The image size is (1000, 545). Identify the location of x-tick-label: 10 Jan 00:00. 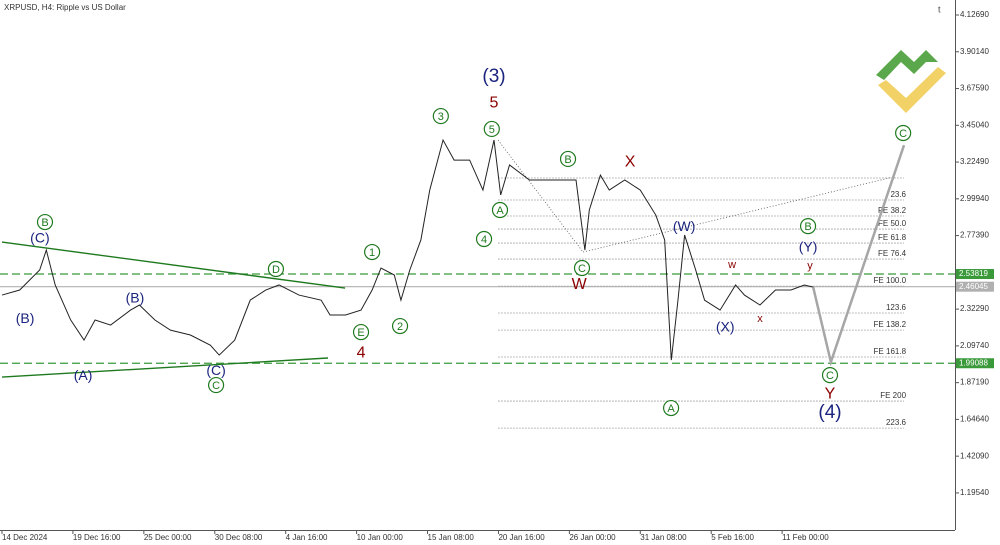
(380, 537).